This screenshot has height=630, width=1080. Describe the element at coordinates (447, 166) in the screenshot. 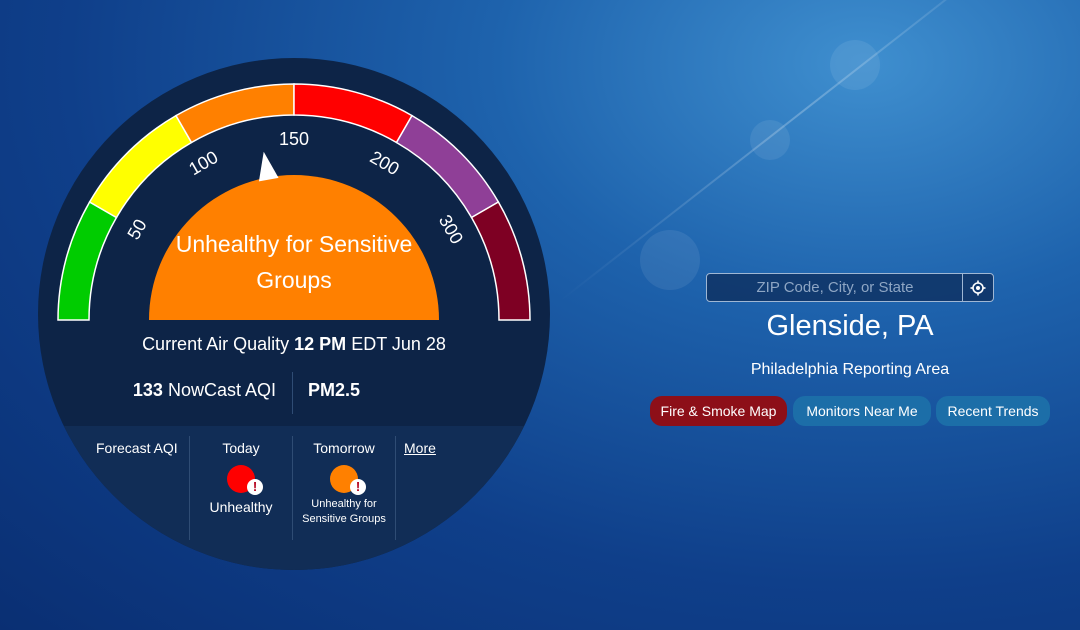

I see `gauge-segment-very-unhealthy` at that location.